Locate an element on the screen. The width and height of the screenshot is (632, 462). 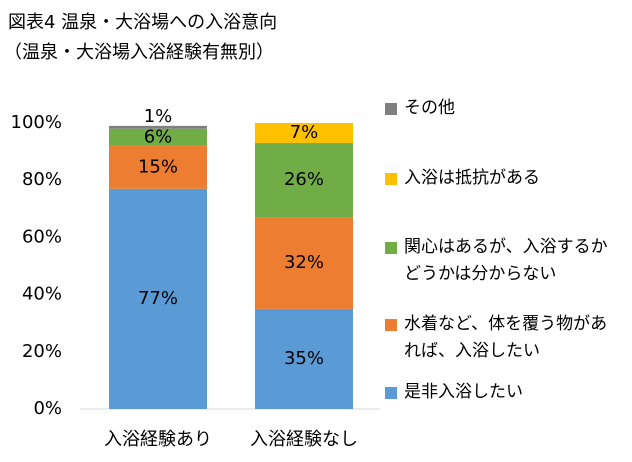
legend-item: 関心はあるが、入浴するかどうかは分からない is located at coordinates (505, 261).